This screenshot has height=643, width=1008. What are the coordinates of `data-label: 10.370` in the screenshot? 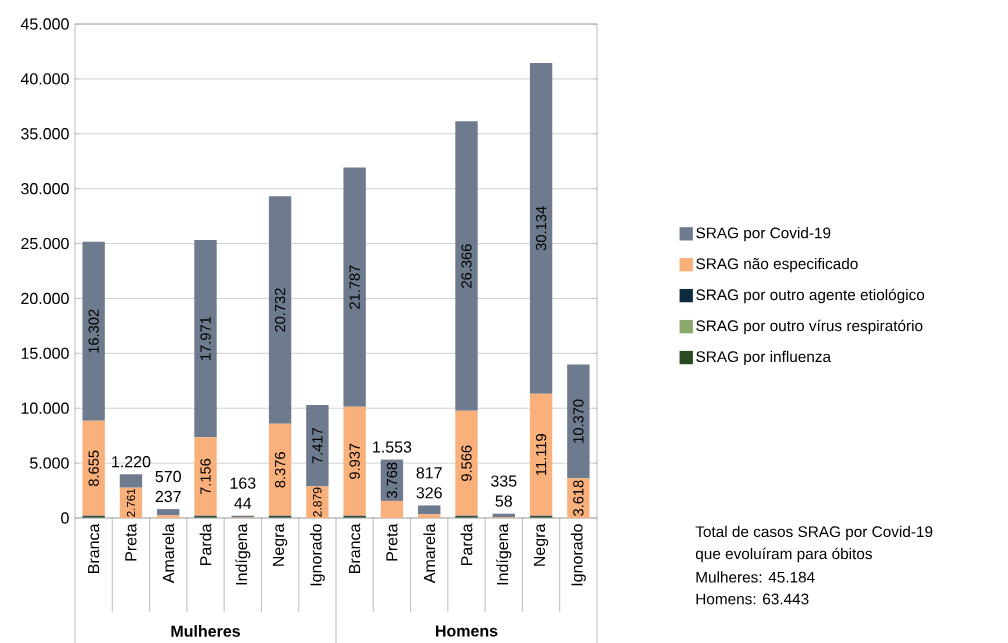 It's located at (578, 421).